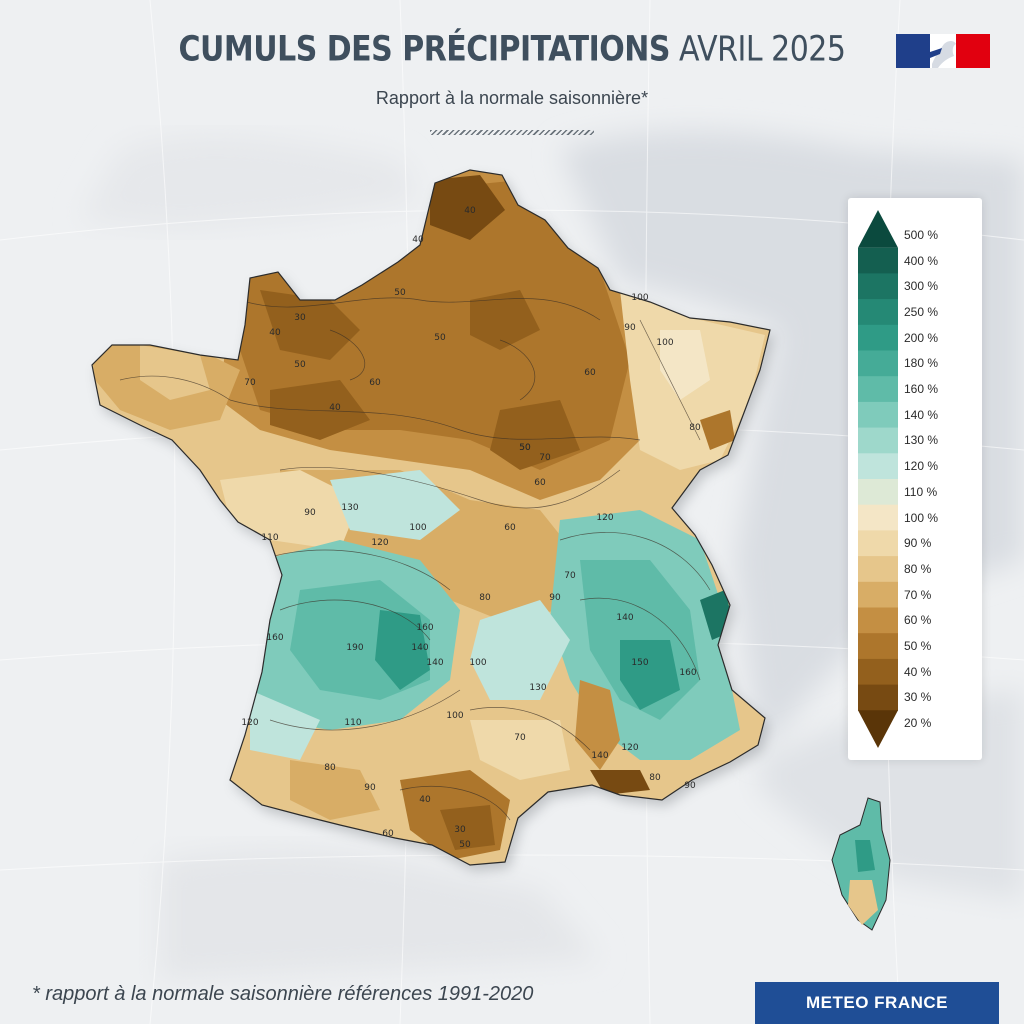 The width and height of the screenshot is (1024, 1024). Describe the element at coordinates (918, 723) in the screenshot. I see `legend-label: 20 %` at that location.